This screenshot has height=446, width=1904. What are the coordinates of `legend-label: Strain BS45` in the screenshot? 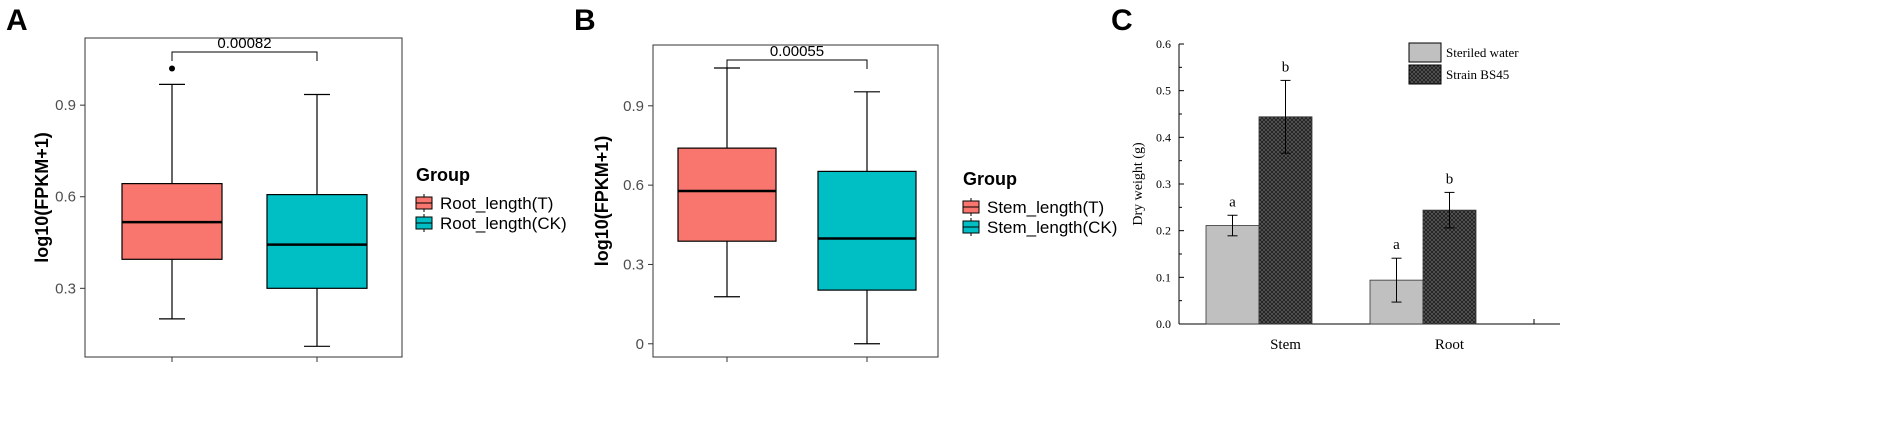 It's located at (1477, 74).